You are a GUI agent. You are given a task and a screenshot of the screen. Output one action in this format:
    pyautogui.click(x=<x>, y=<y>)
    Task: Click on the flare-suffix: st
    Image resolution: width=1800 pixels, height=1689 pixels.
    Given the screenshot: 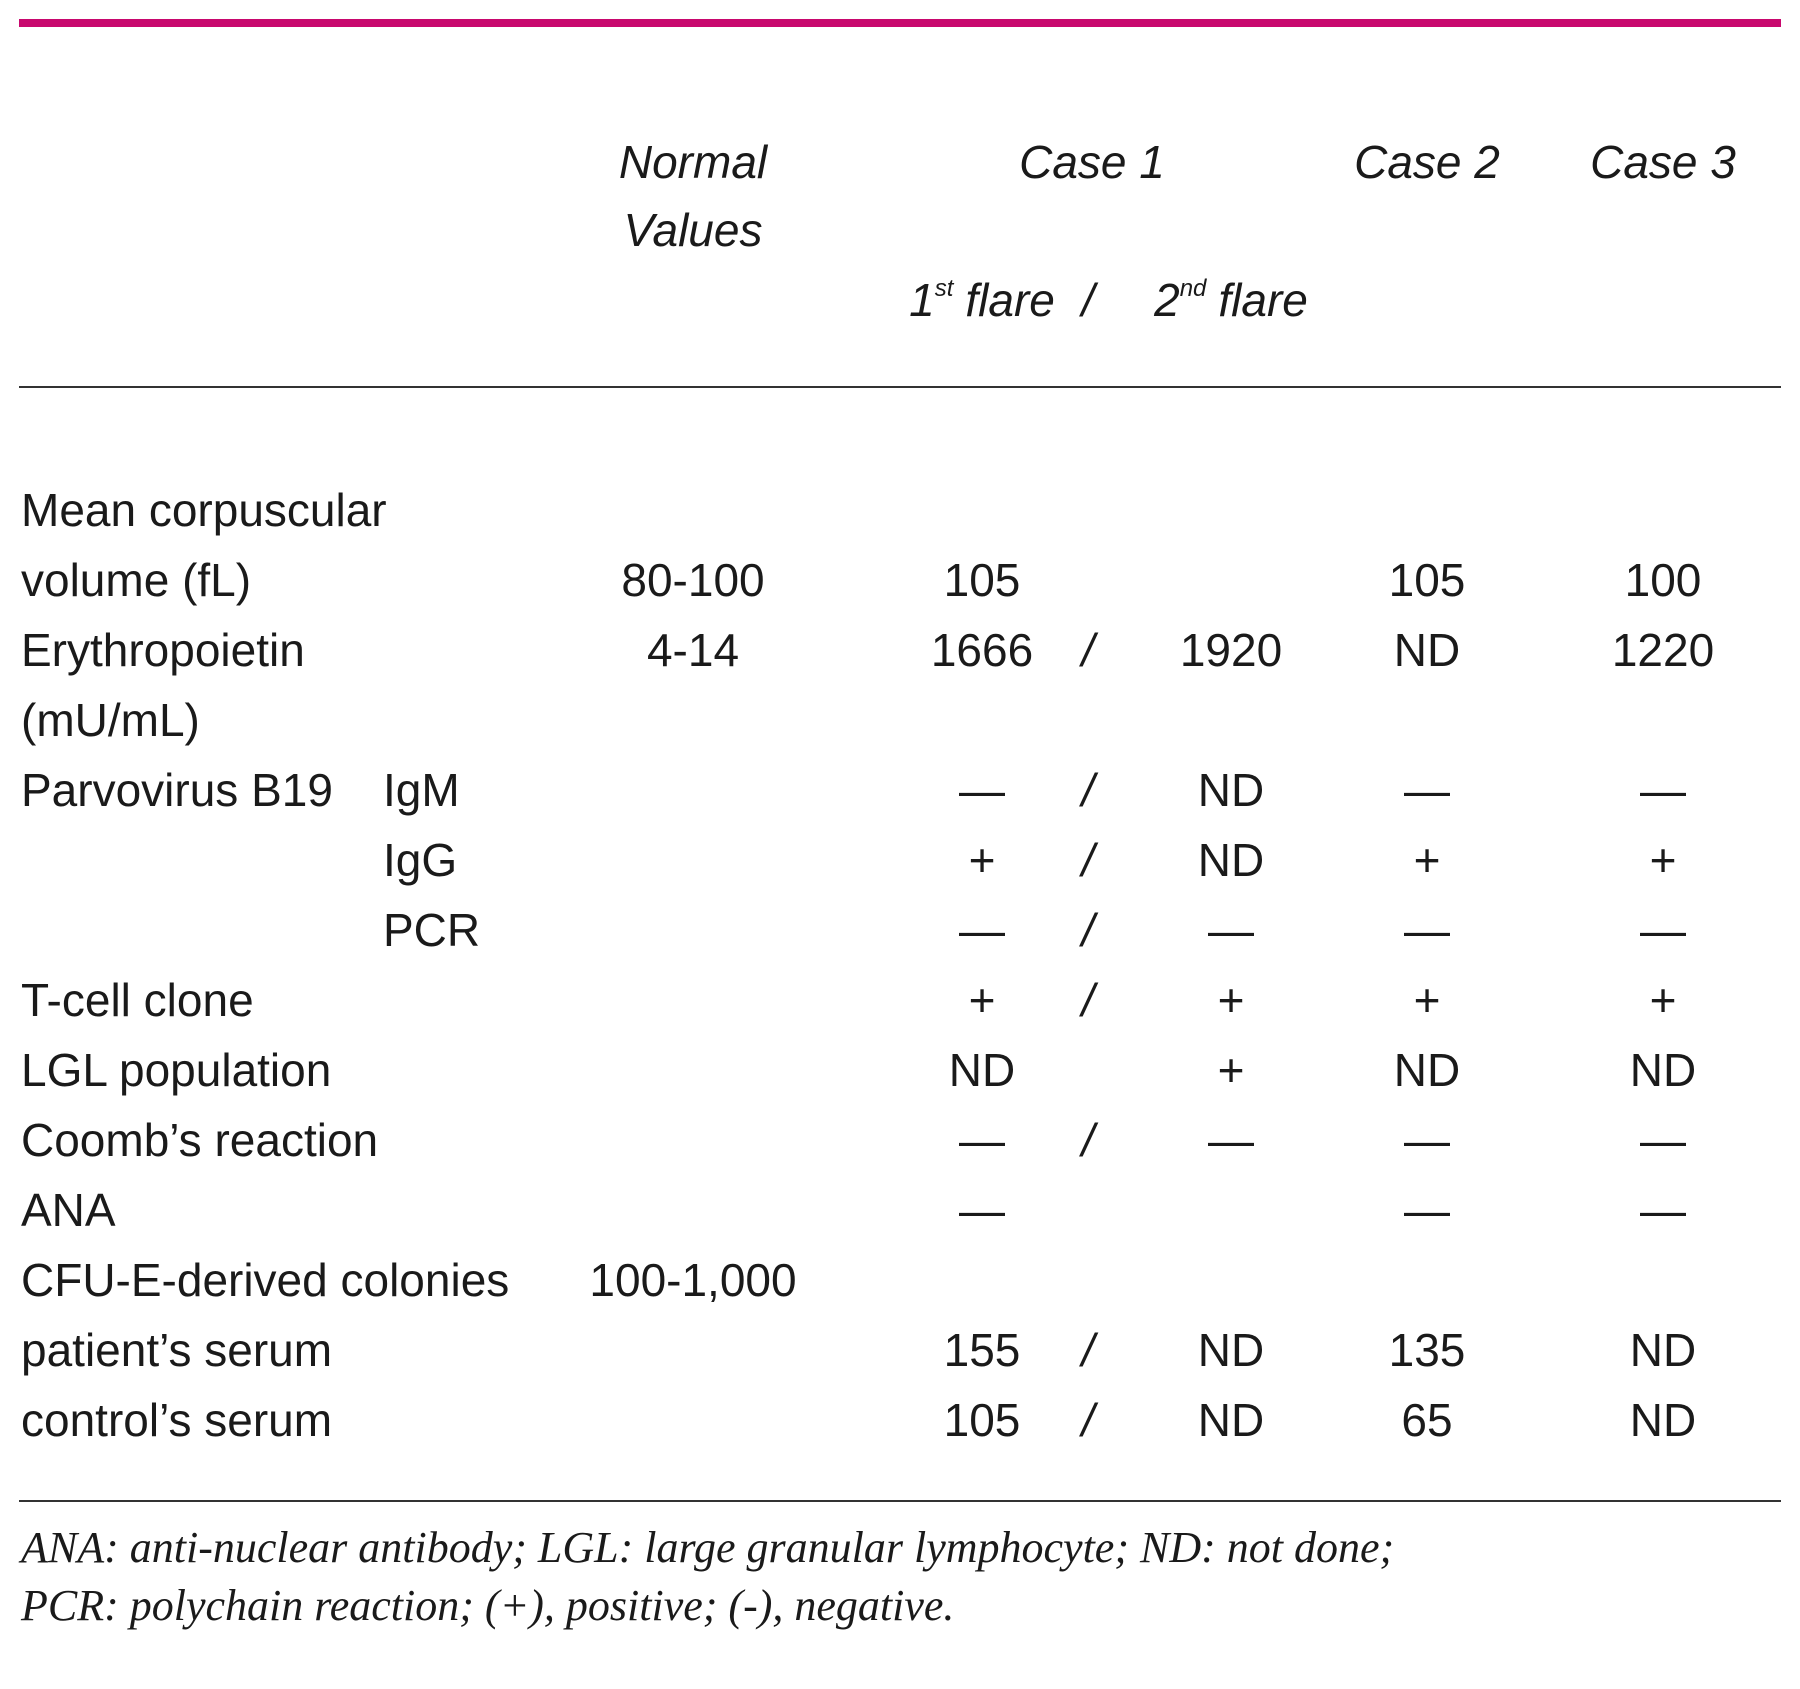 What is the action you would take?
    pyautogui.click(x=945, y=288)
    